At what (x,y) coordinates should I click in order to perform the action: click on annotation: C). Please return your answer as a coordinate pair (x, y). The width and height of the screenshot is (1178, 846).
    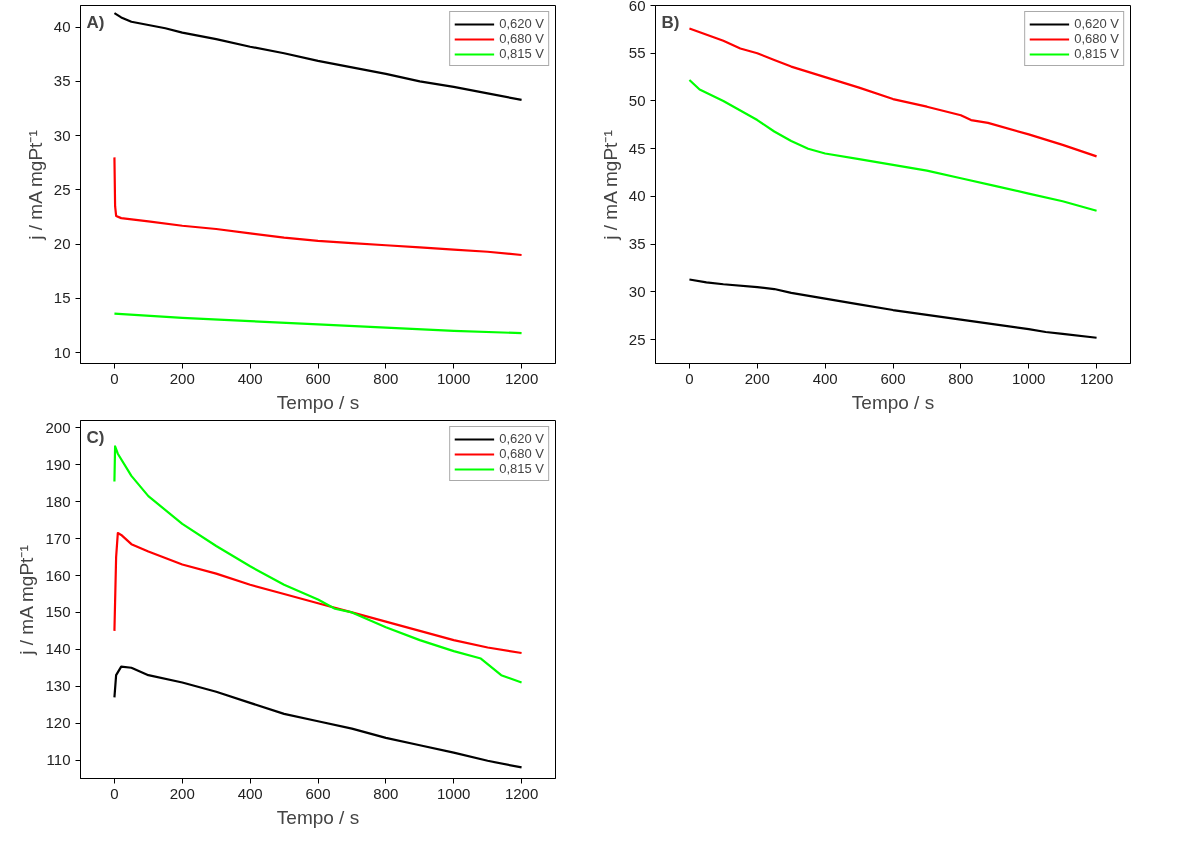
    Looking at the image, I should click on (95, 437).